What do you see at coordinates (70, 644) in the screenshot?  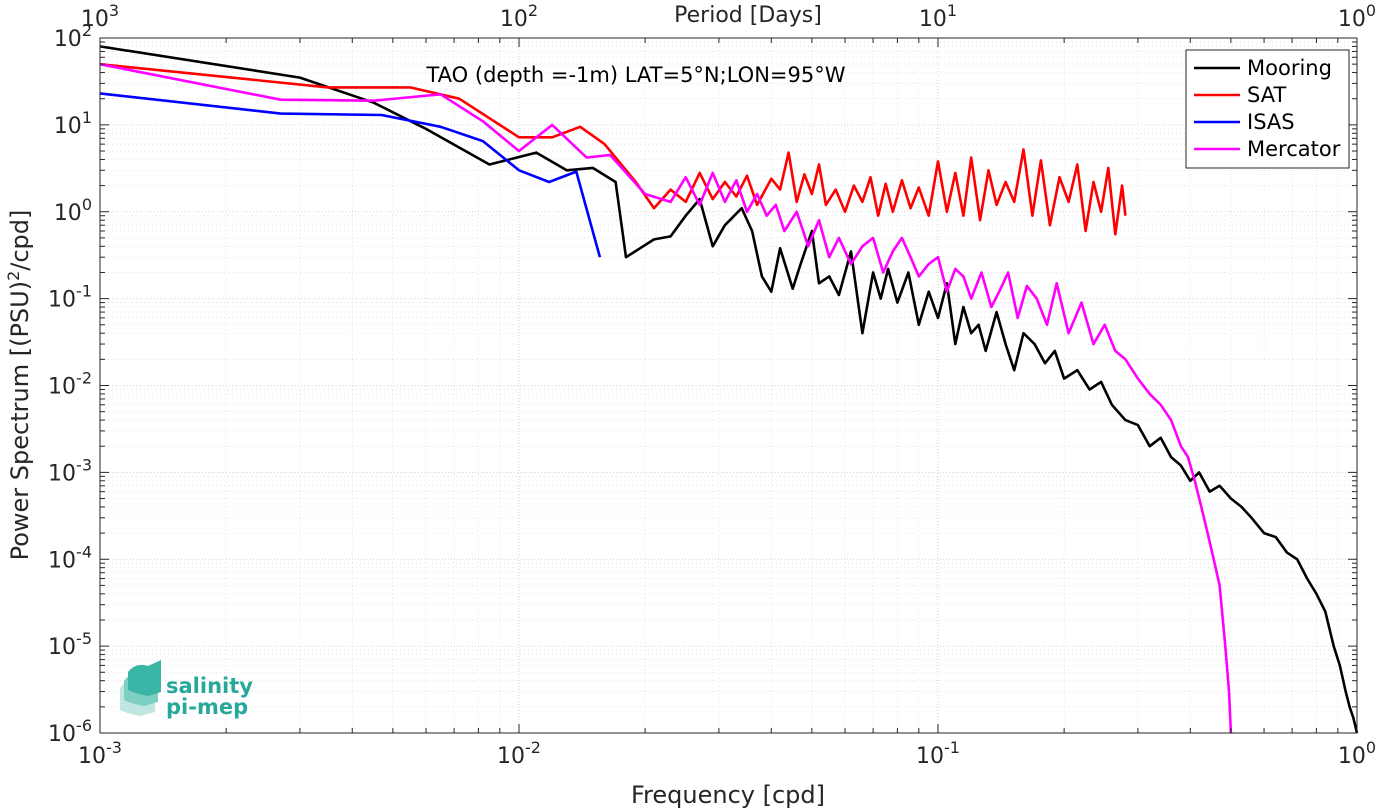 I see `y-tick-label: 10⁻⁵` at bounding box center [70, 644].